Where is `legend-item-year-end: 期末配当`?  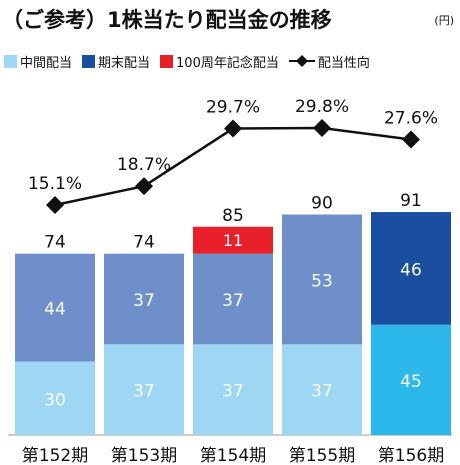
legend-item-year-end: 期末配当 is located at coordinates (116, 61).